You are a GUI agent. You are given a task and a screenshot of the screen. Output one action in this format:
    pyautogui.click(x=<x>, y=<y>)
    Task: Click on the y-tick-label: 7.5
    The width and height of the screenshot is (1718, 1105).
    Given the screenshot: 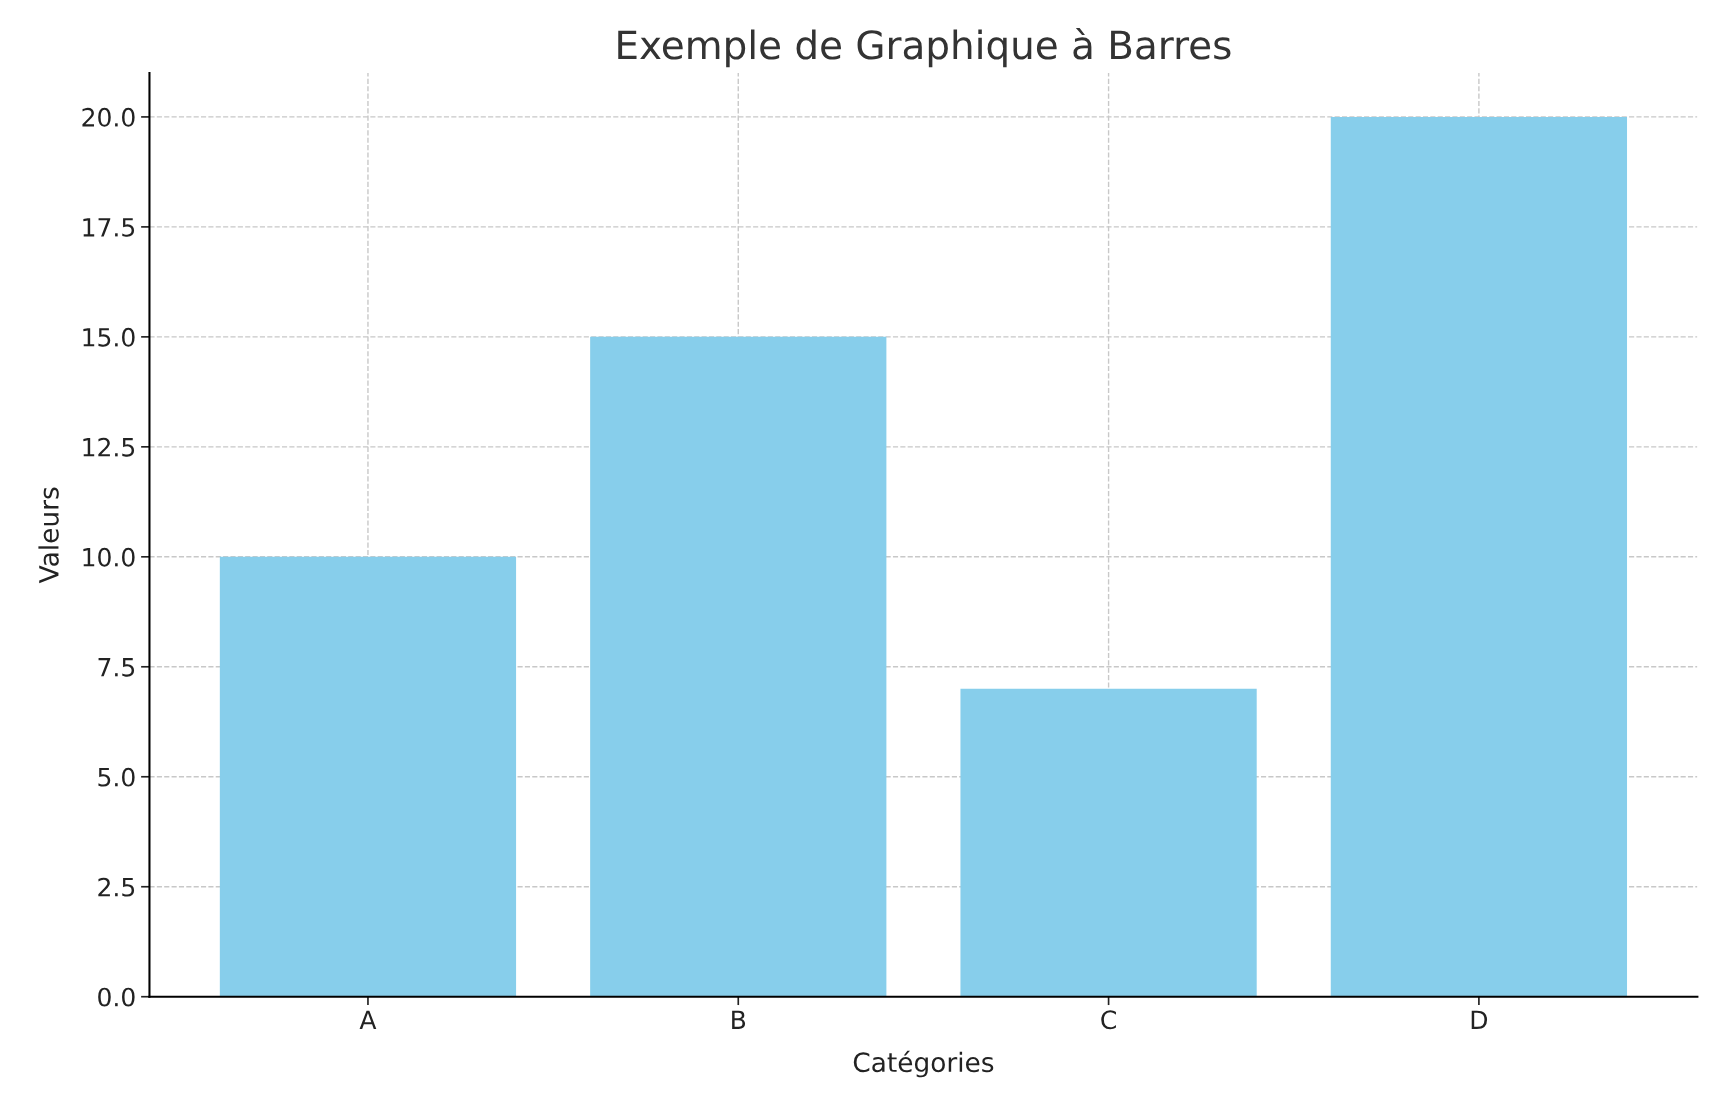 What is the action you would take?
    pyautogui.click(x=116, y=667)
    